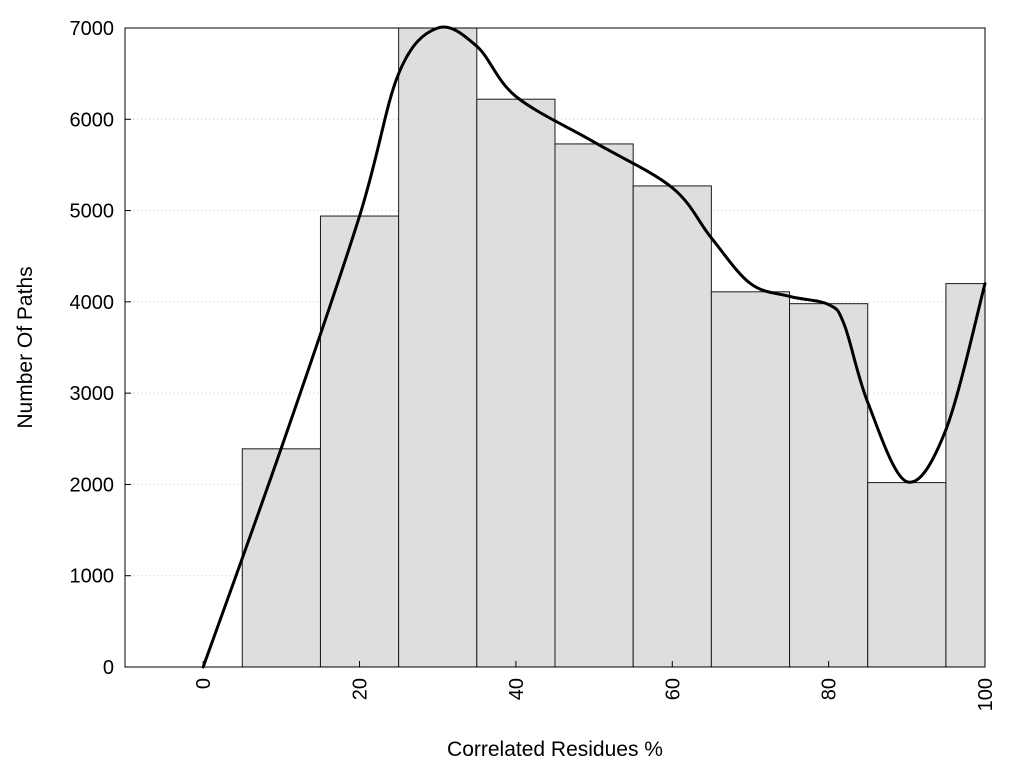 Image resolution: width=1024 pixels, height=773 pixels. I want to click on y-tick-label: 6000, so click(92, 120).